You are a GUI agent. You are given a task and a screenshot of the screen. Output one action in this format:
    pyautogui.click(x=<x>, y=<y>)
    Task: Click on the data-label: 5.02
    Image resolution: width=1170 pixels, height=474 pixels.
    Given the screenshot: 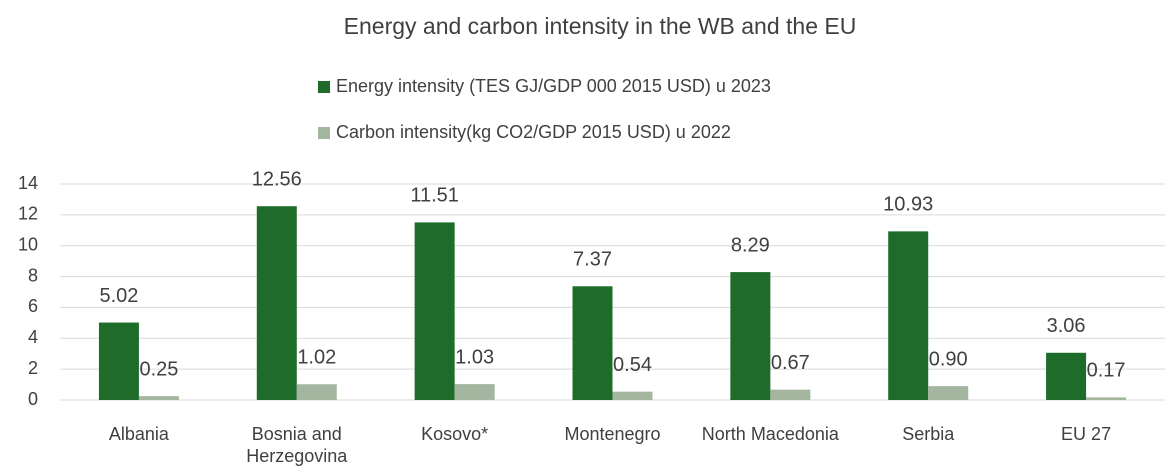 What is the action you would take?
    pyautogui.click(x=118, y=296)
    